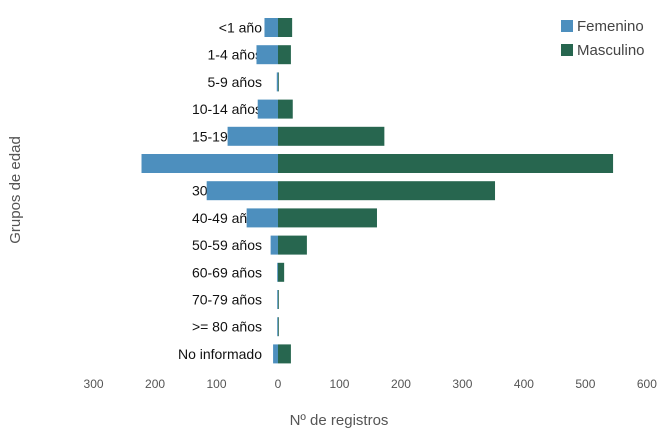 The image size is (661, 430). What do you see at coordinates (603, 38) in the screenshot?
I see `legend: Femenino Masculino` at bounding box center [603, 38].